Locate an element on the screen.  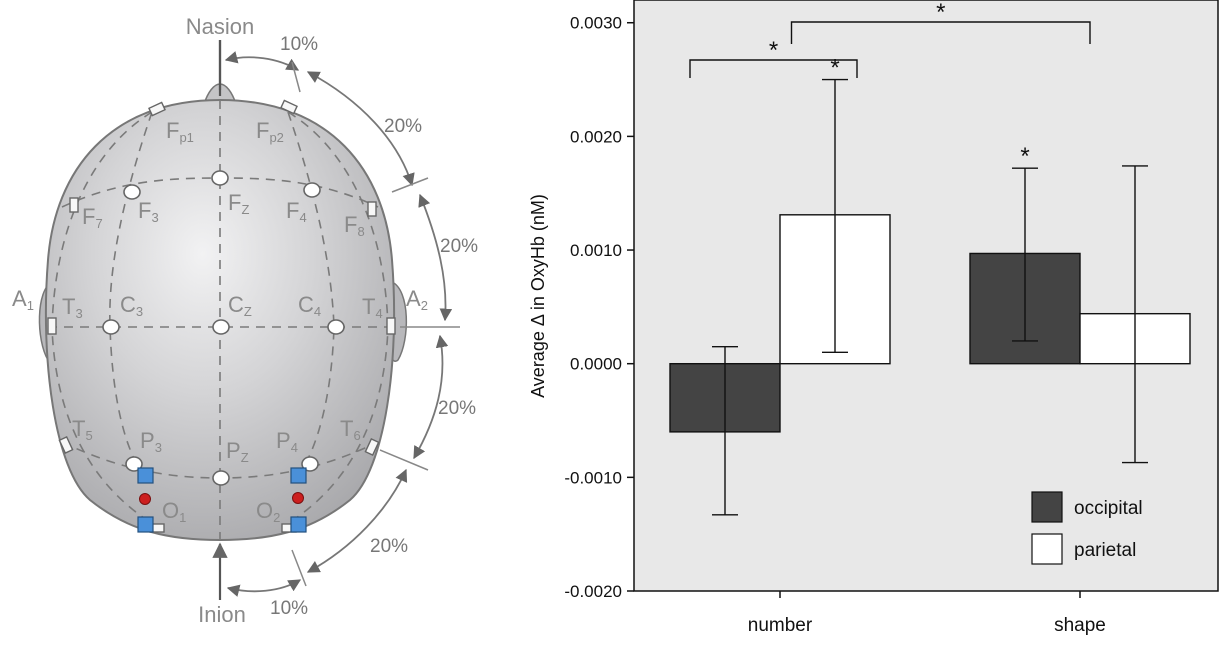
label-t3: T3 is located at coordinates (72, 307).